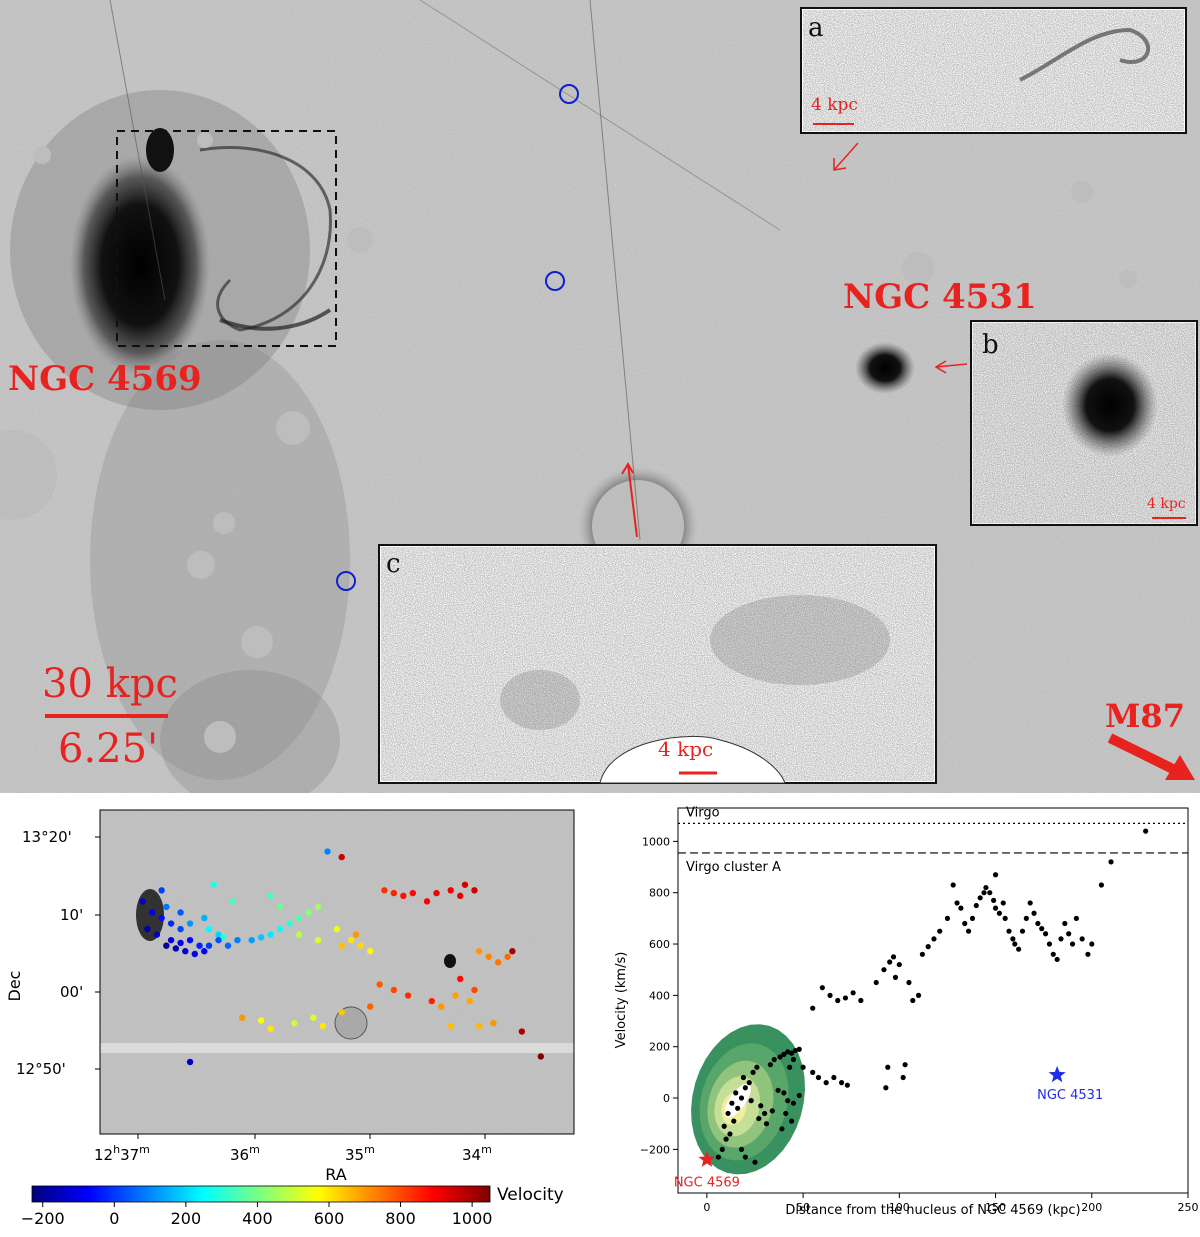 This screenshot has width=1200, height=1237. I want to click on galaxy-star-label: NGC 4531, so click(1070, 1095).